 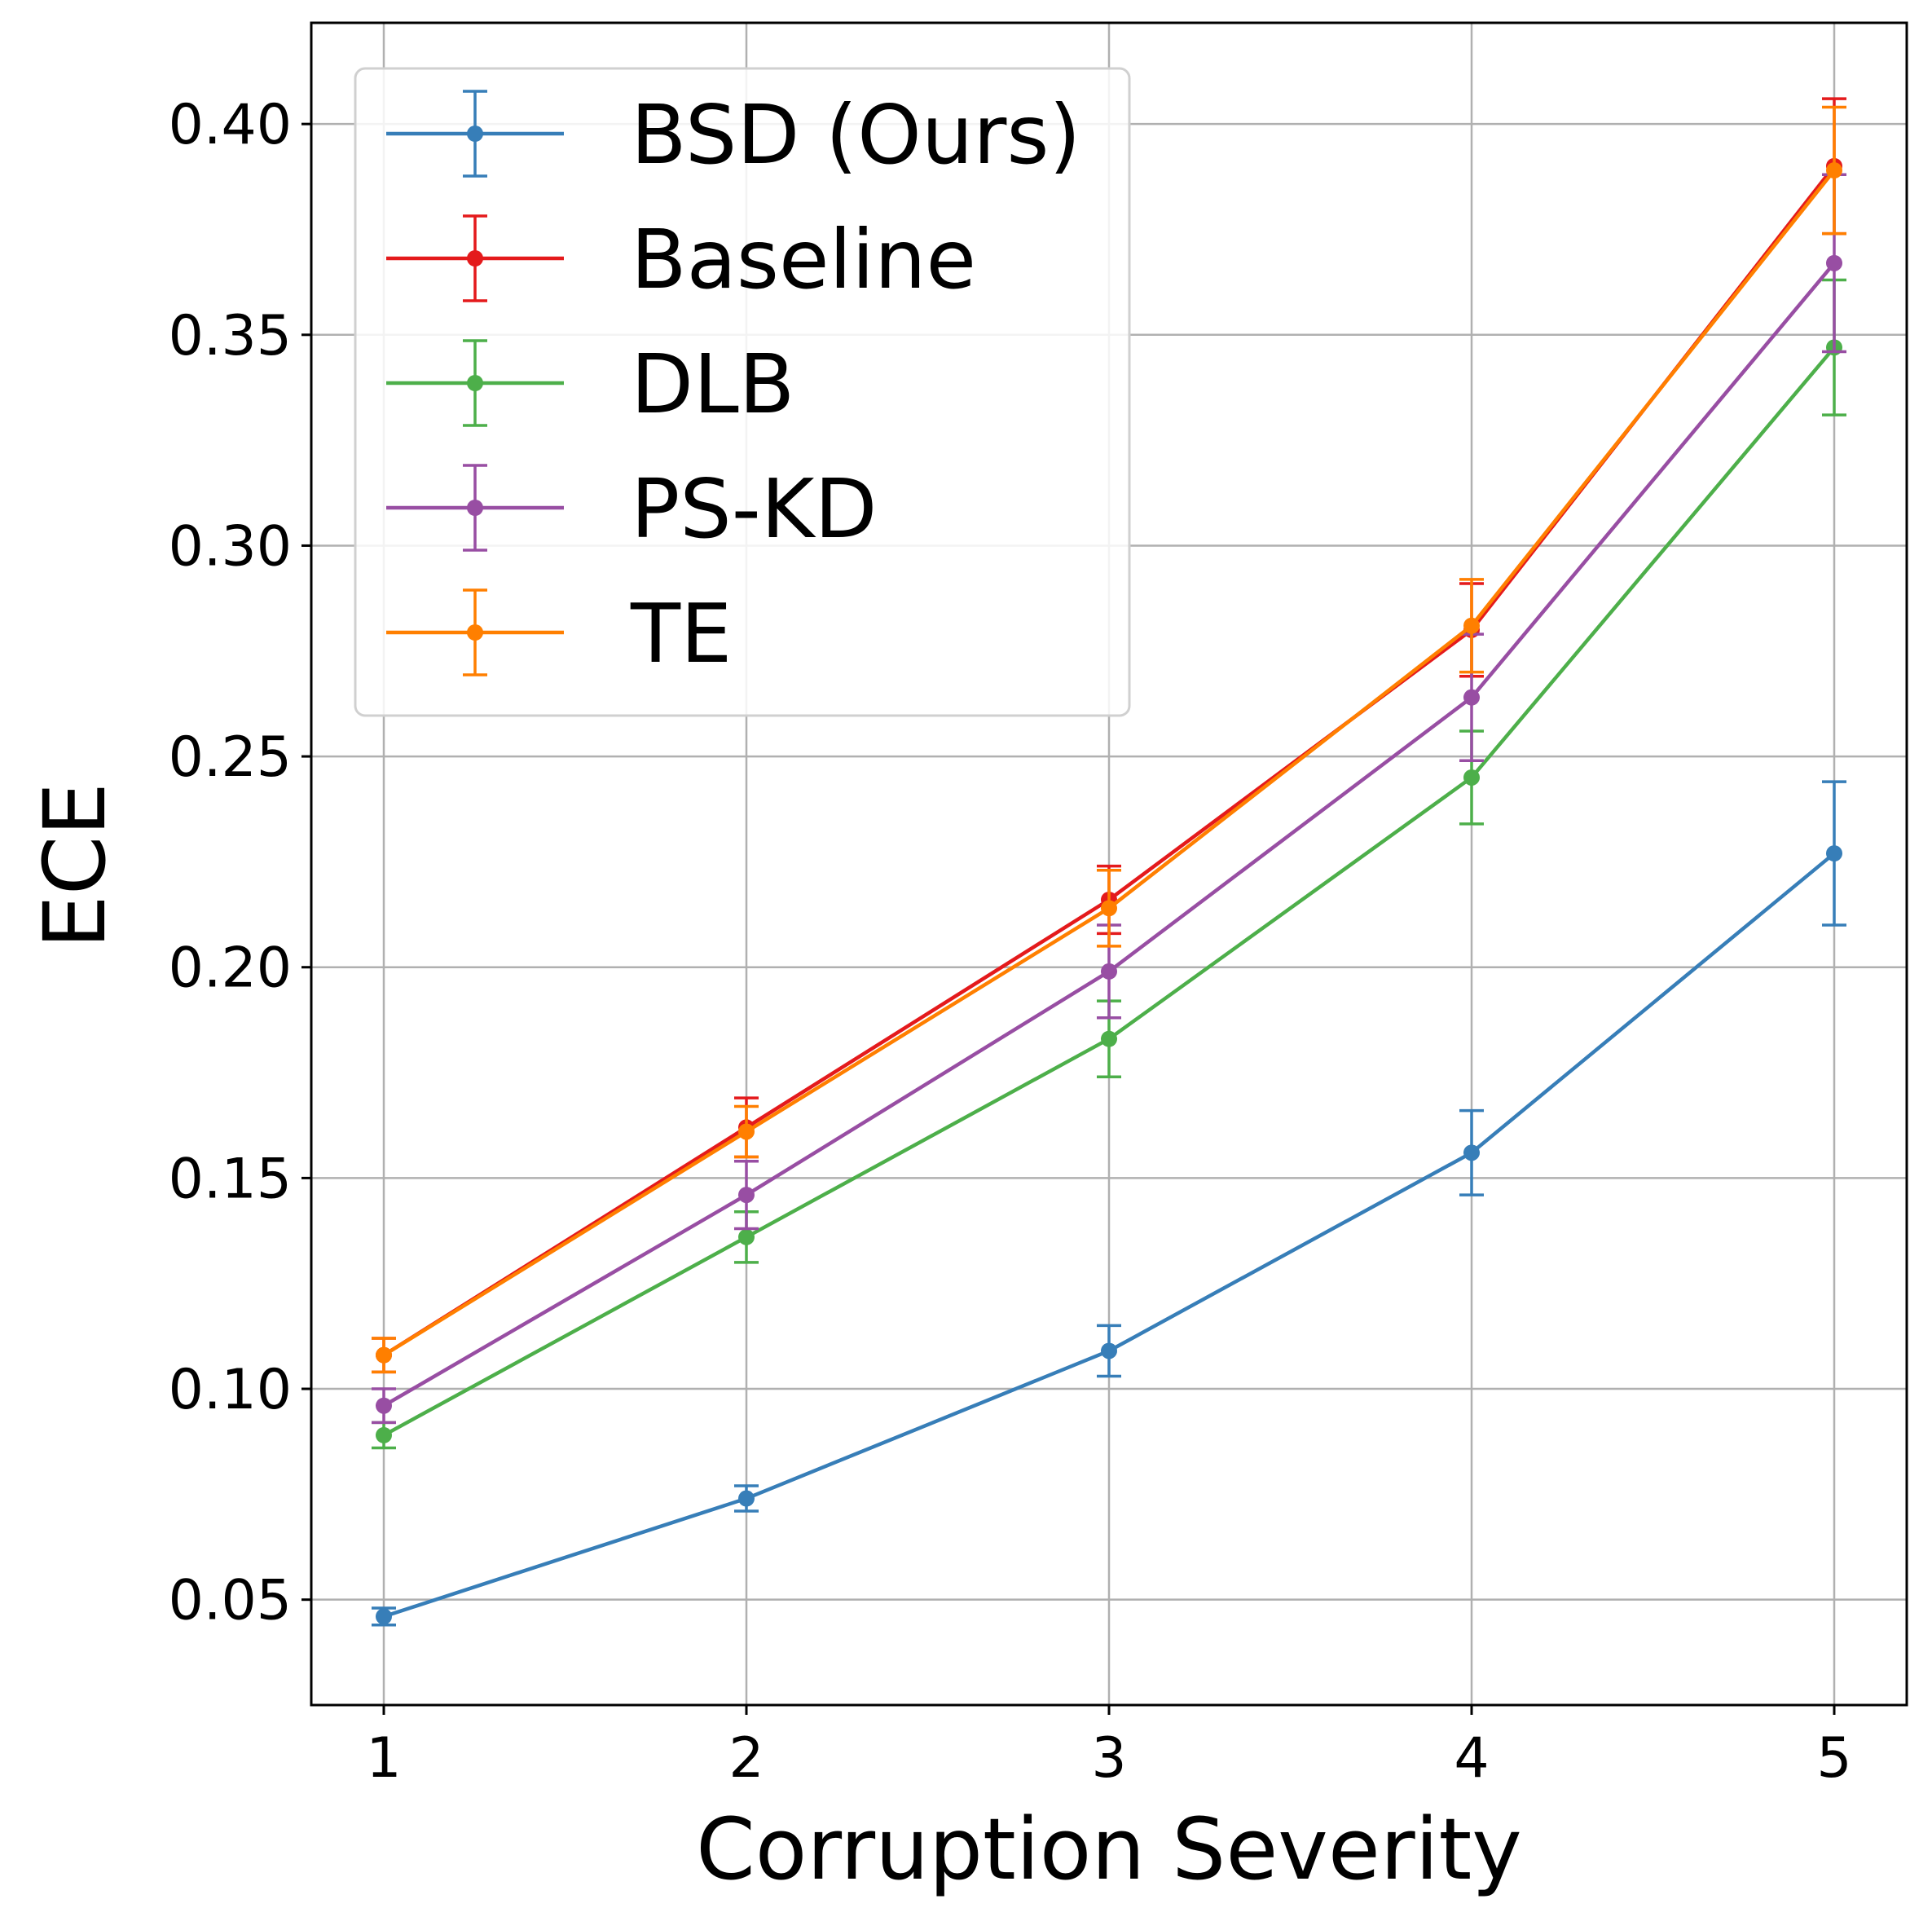 I want to click on legend: BSD (Ours) Baseline DLB PS-KD TE, so click(x=742, y=392).